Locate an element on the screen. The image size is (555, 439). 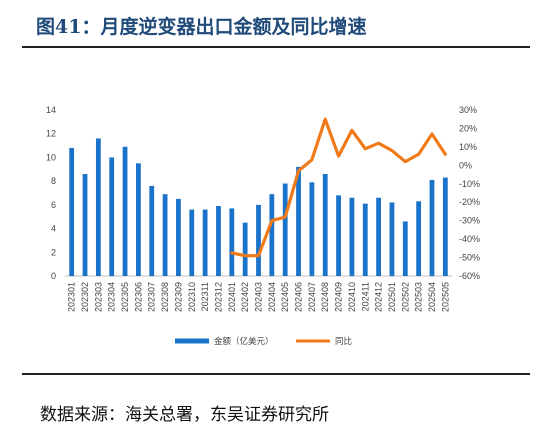
x-tick-label: 202405 is located at coordinates (285, 297).